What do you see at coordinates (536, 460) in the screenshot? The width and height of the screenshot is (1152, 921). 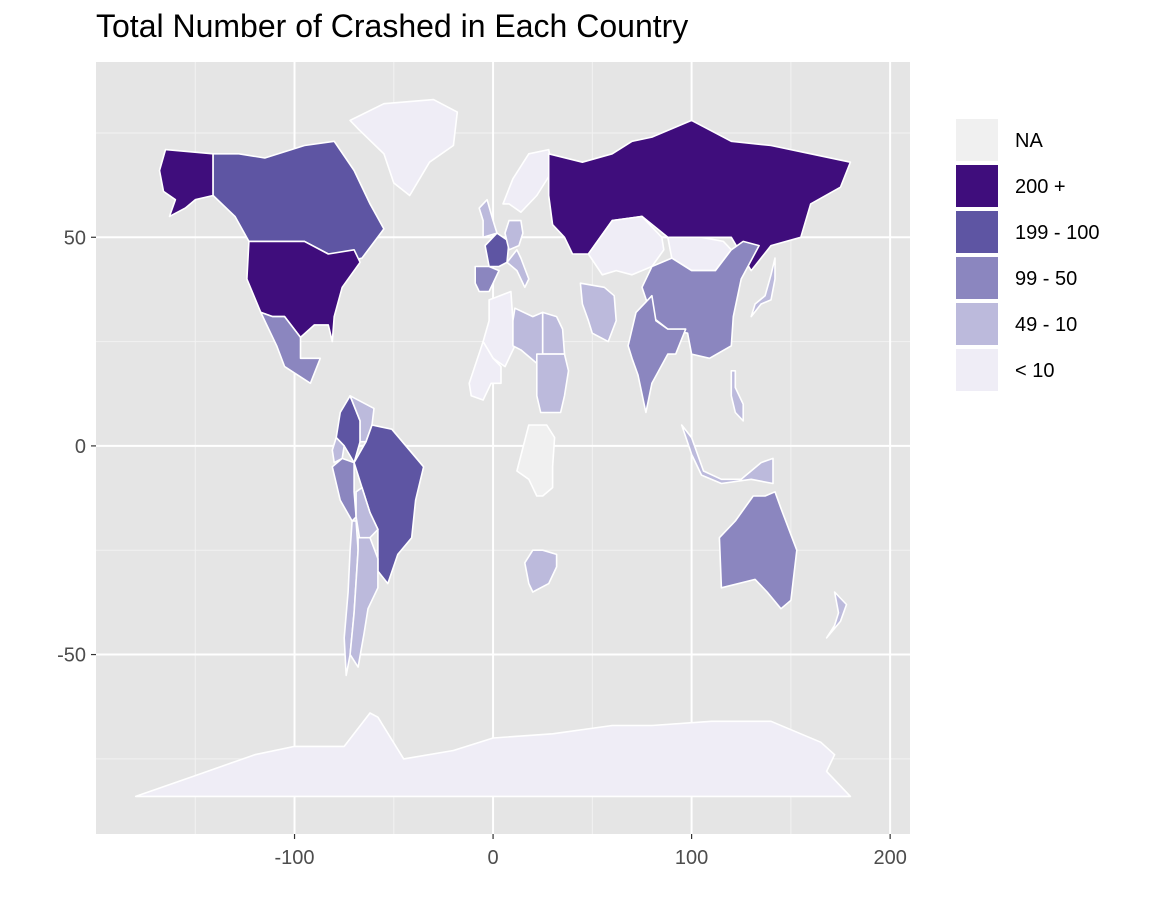 I see `country-dr-congo` at bounding box center [536, 460].